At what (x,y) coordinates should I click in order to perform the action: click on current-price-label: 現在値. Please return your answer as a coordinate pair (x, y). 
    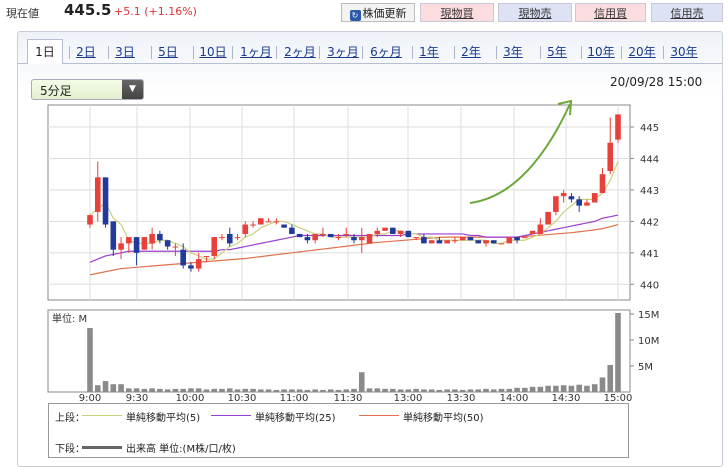
    Looking at the image, I should click on (22, 13).